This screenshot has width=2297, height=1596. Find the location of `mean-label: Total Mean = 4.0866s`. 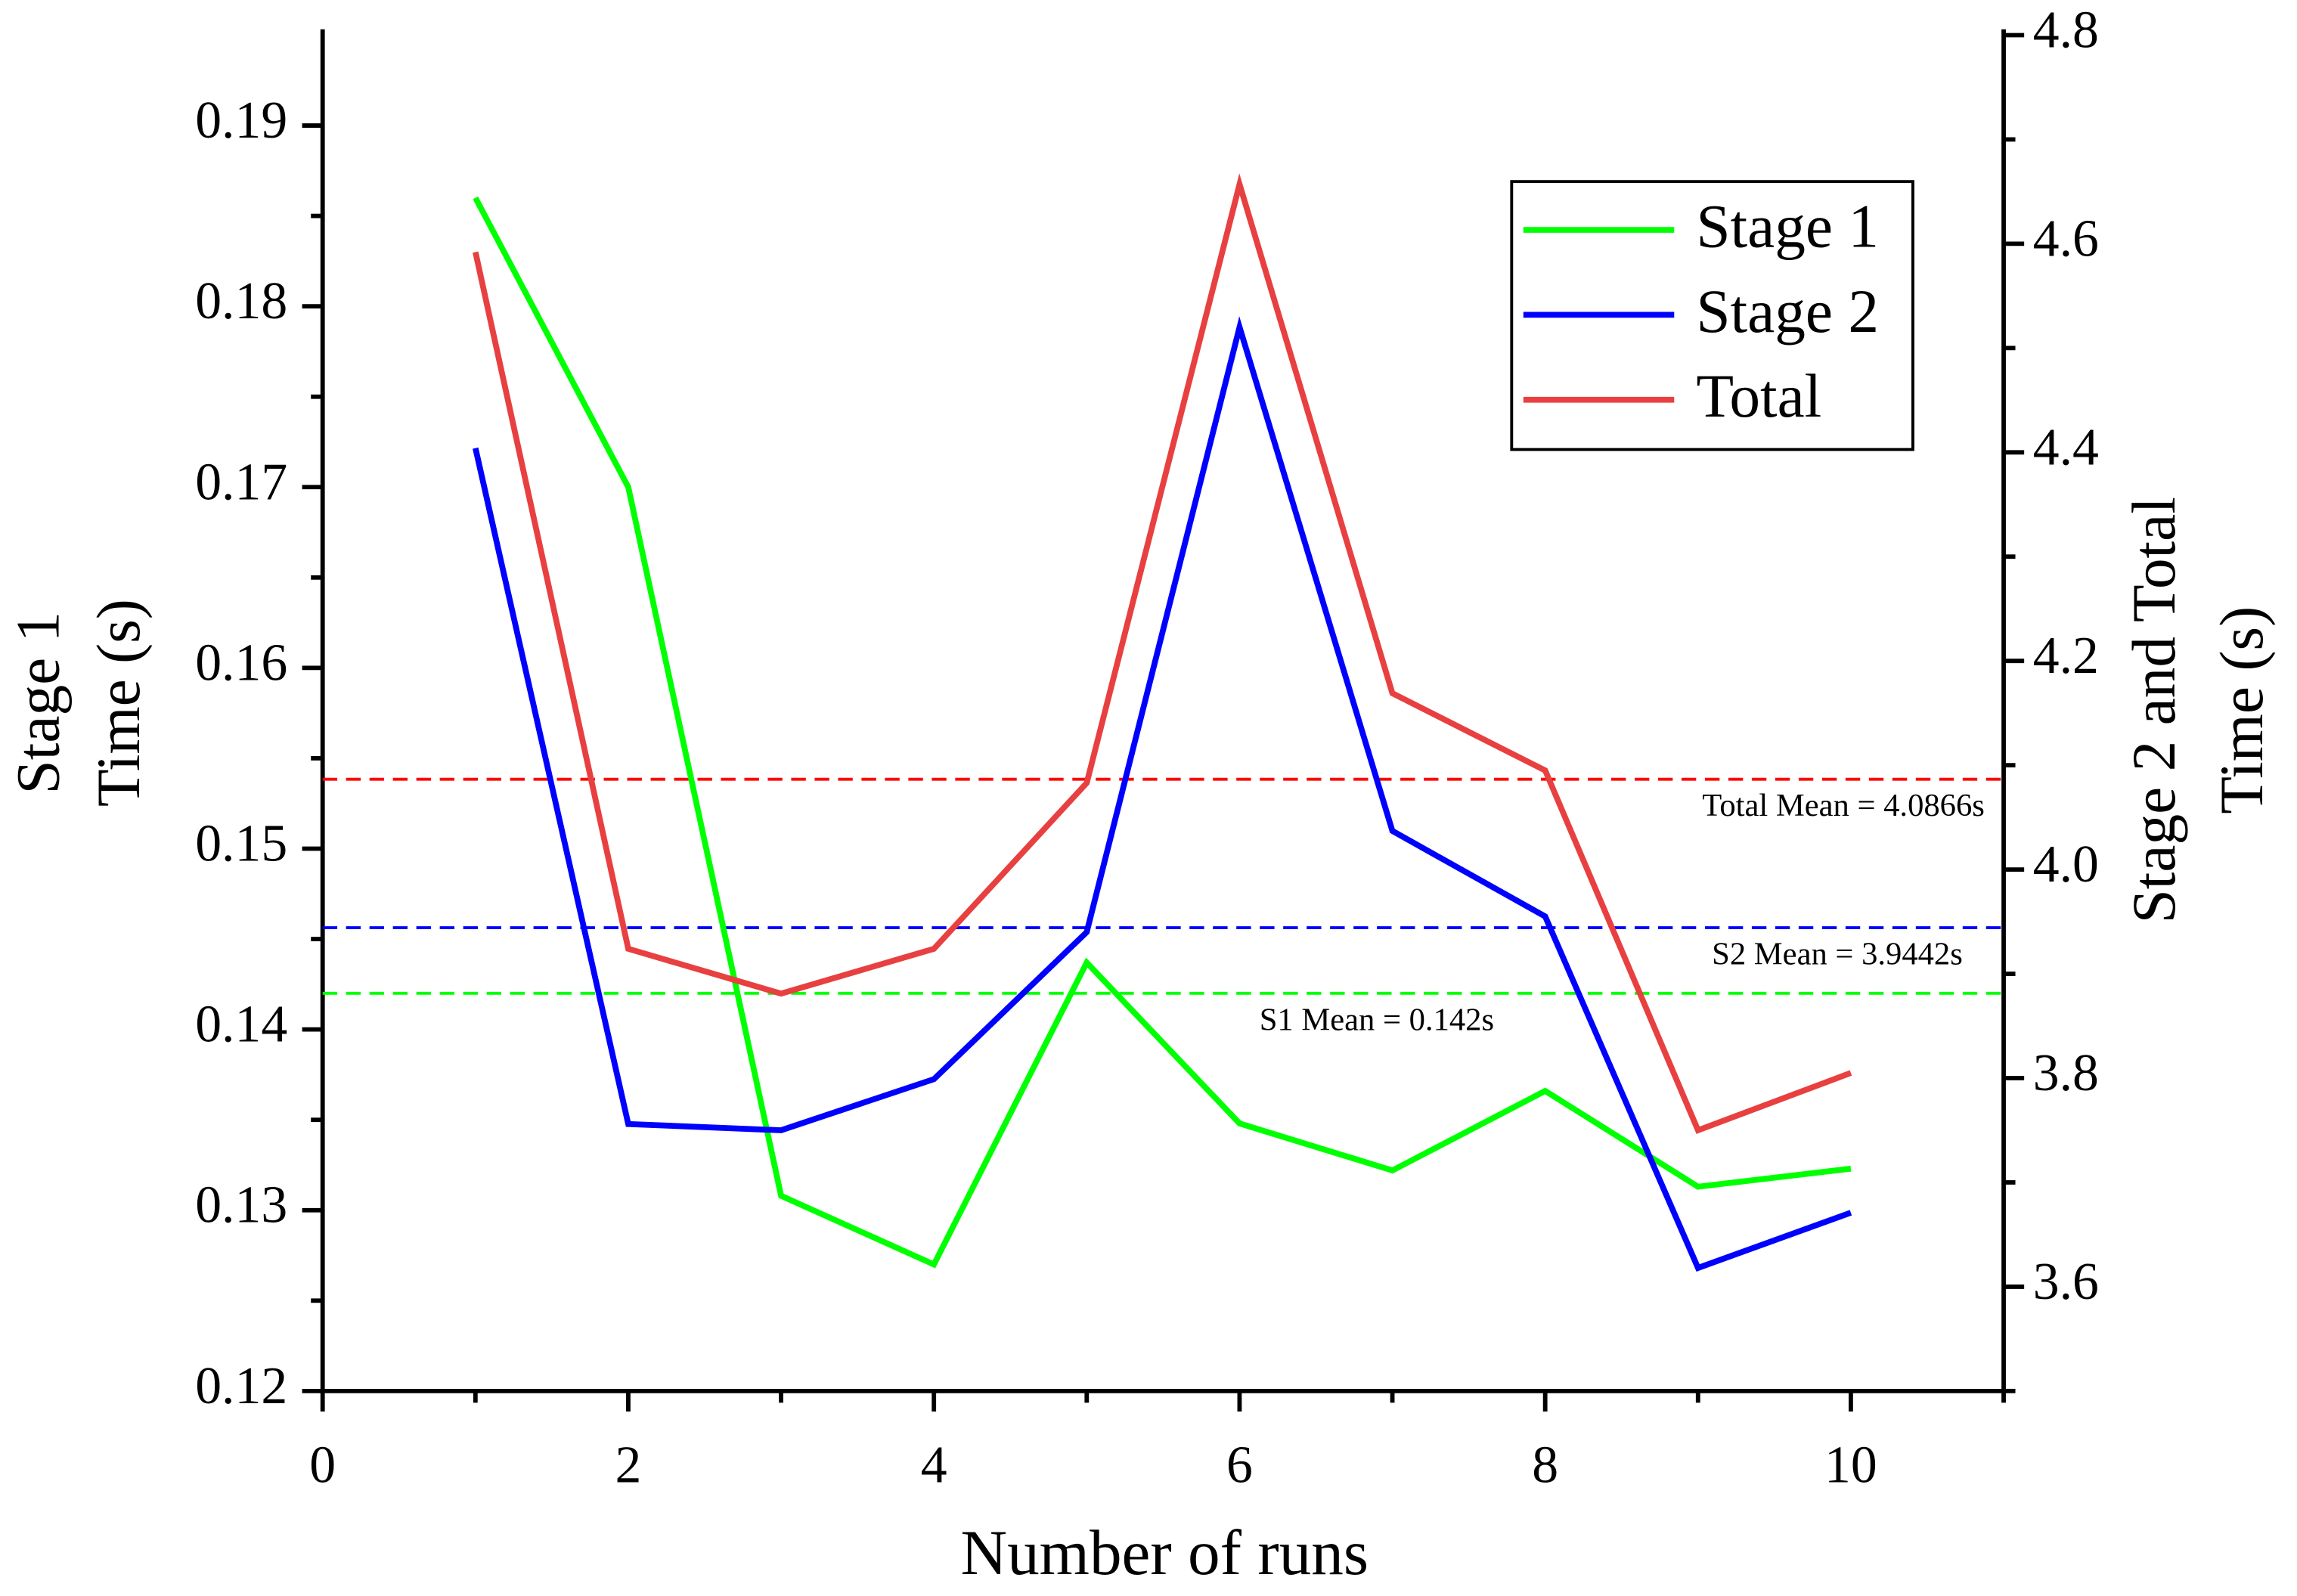

mean-label: Total Mean = 4.0866s is located at coordinates (1843, 805).